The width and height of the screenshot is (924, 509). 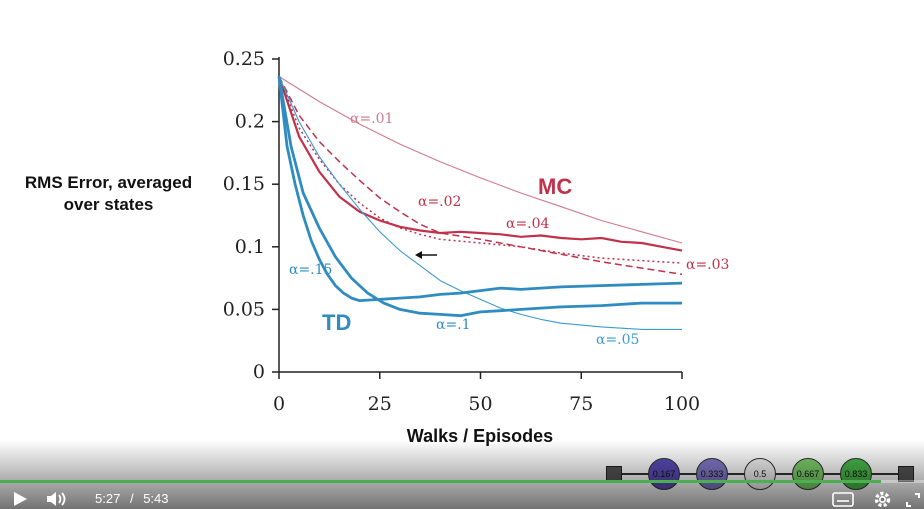 I want to click on y-tick-label: 0, so click(x=259, y=372).